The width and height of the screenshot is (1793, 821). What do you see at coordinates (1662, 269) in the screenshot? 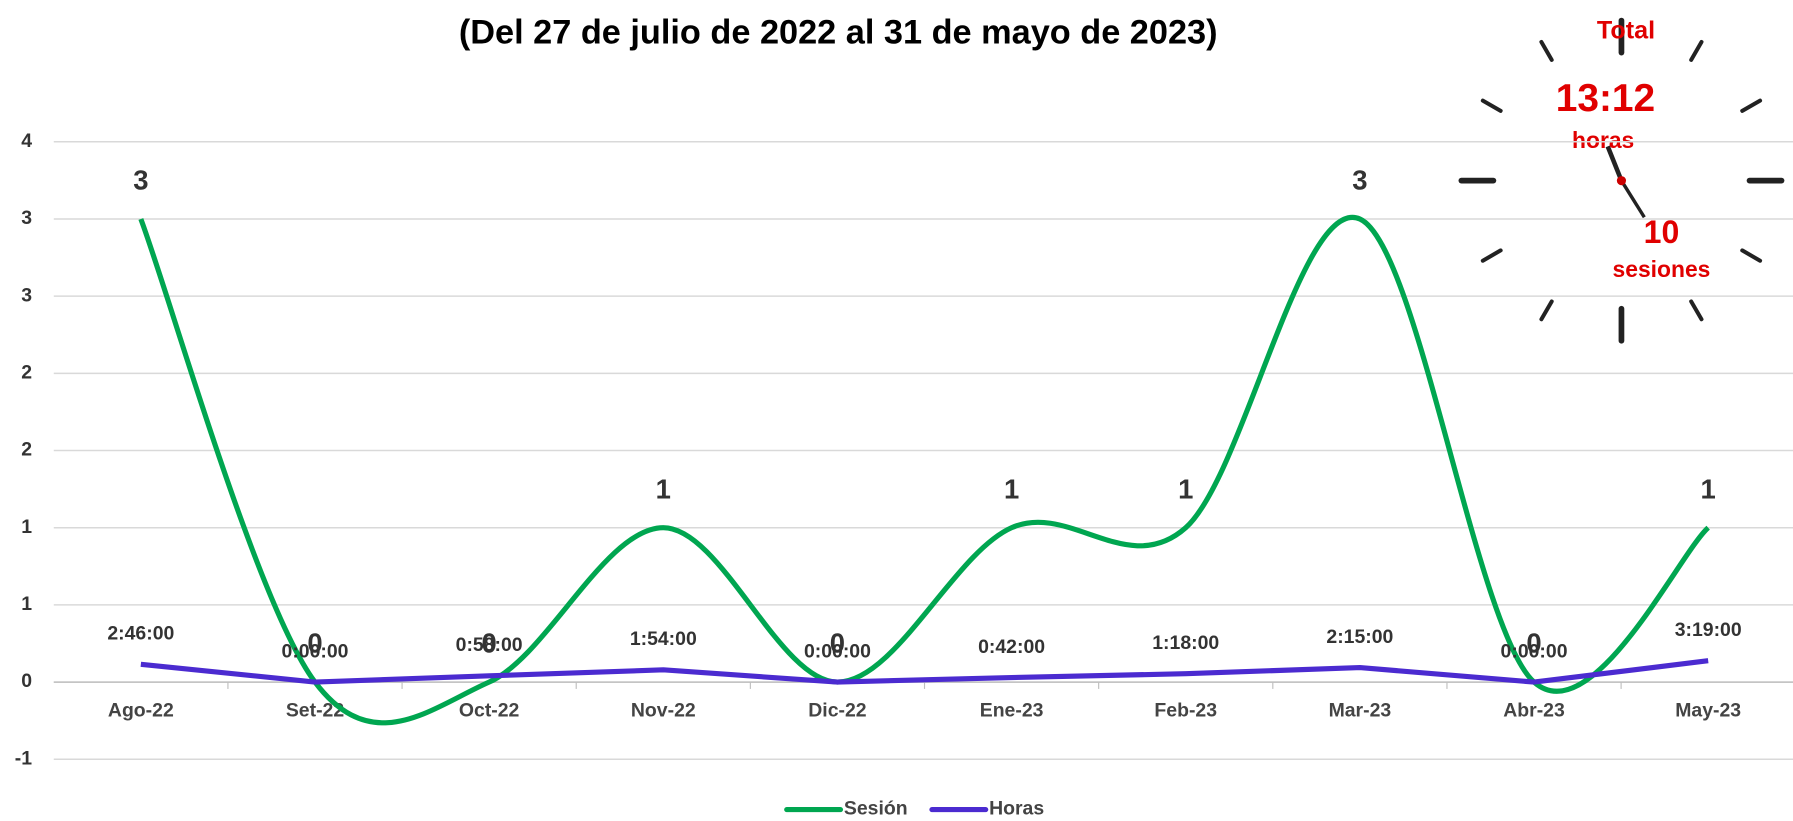
I see `annotation: sesiones` at bounding box center [1662, 269].